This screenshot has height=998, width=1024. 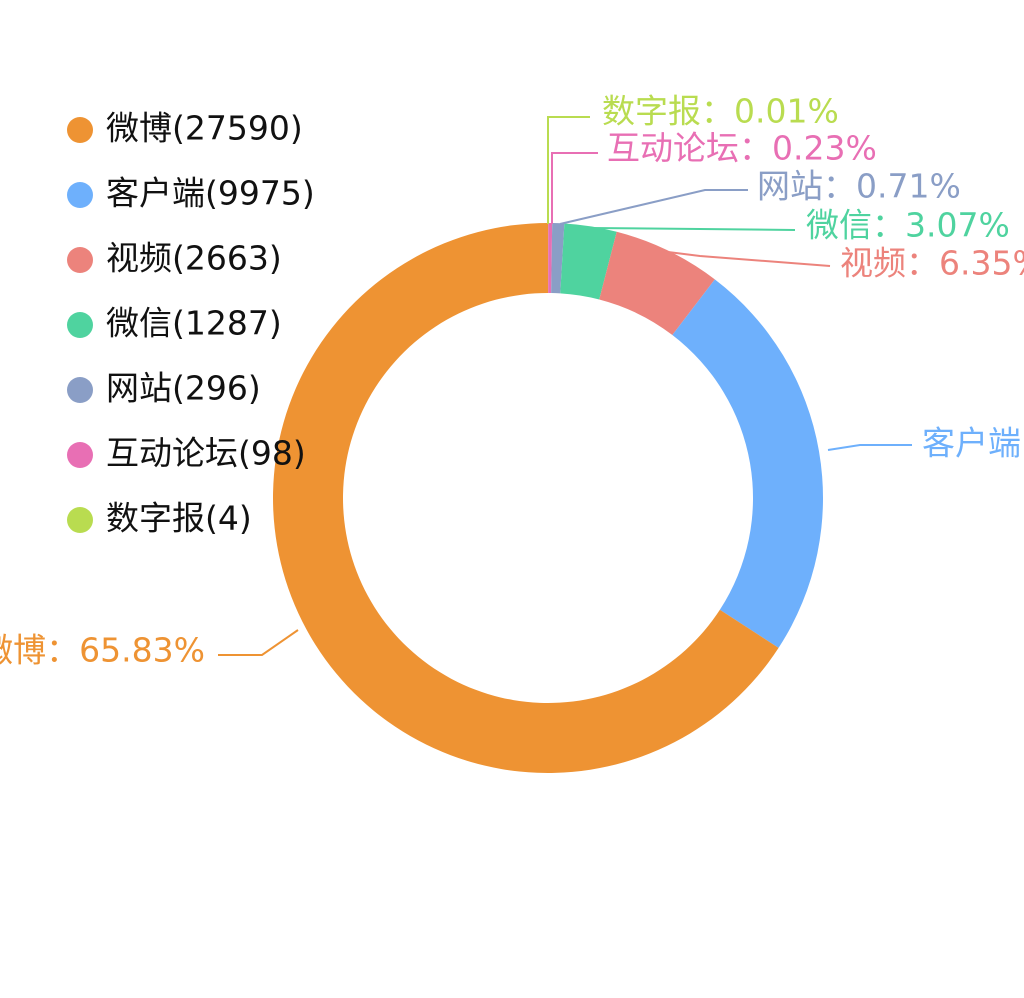 I want to click on slice-label: 互动论坛：0.23%, so click(x=742, y=148).